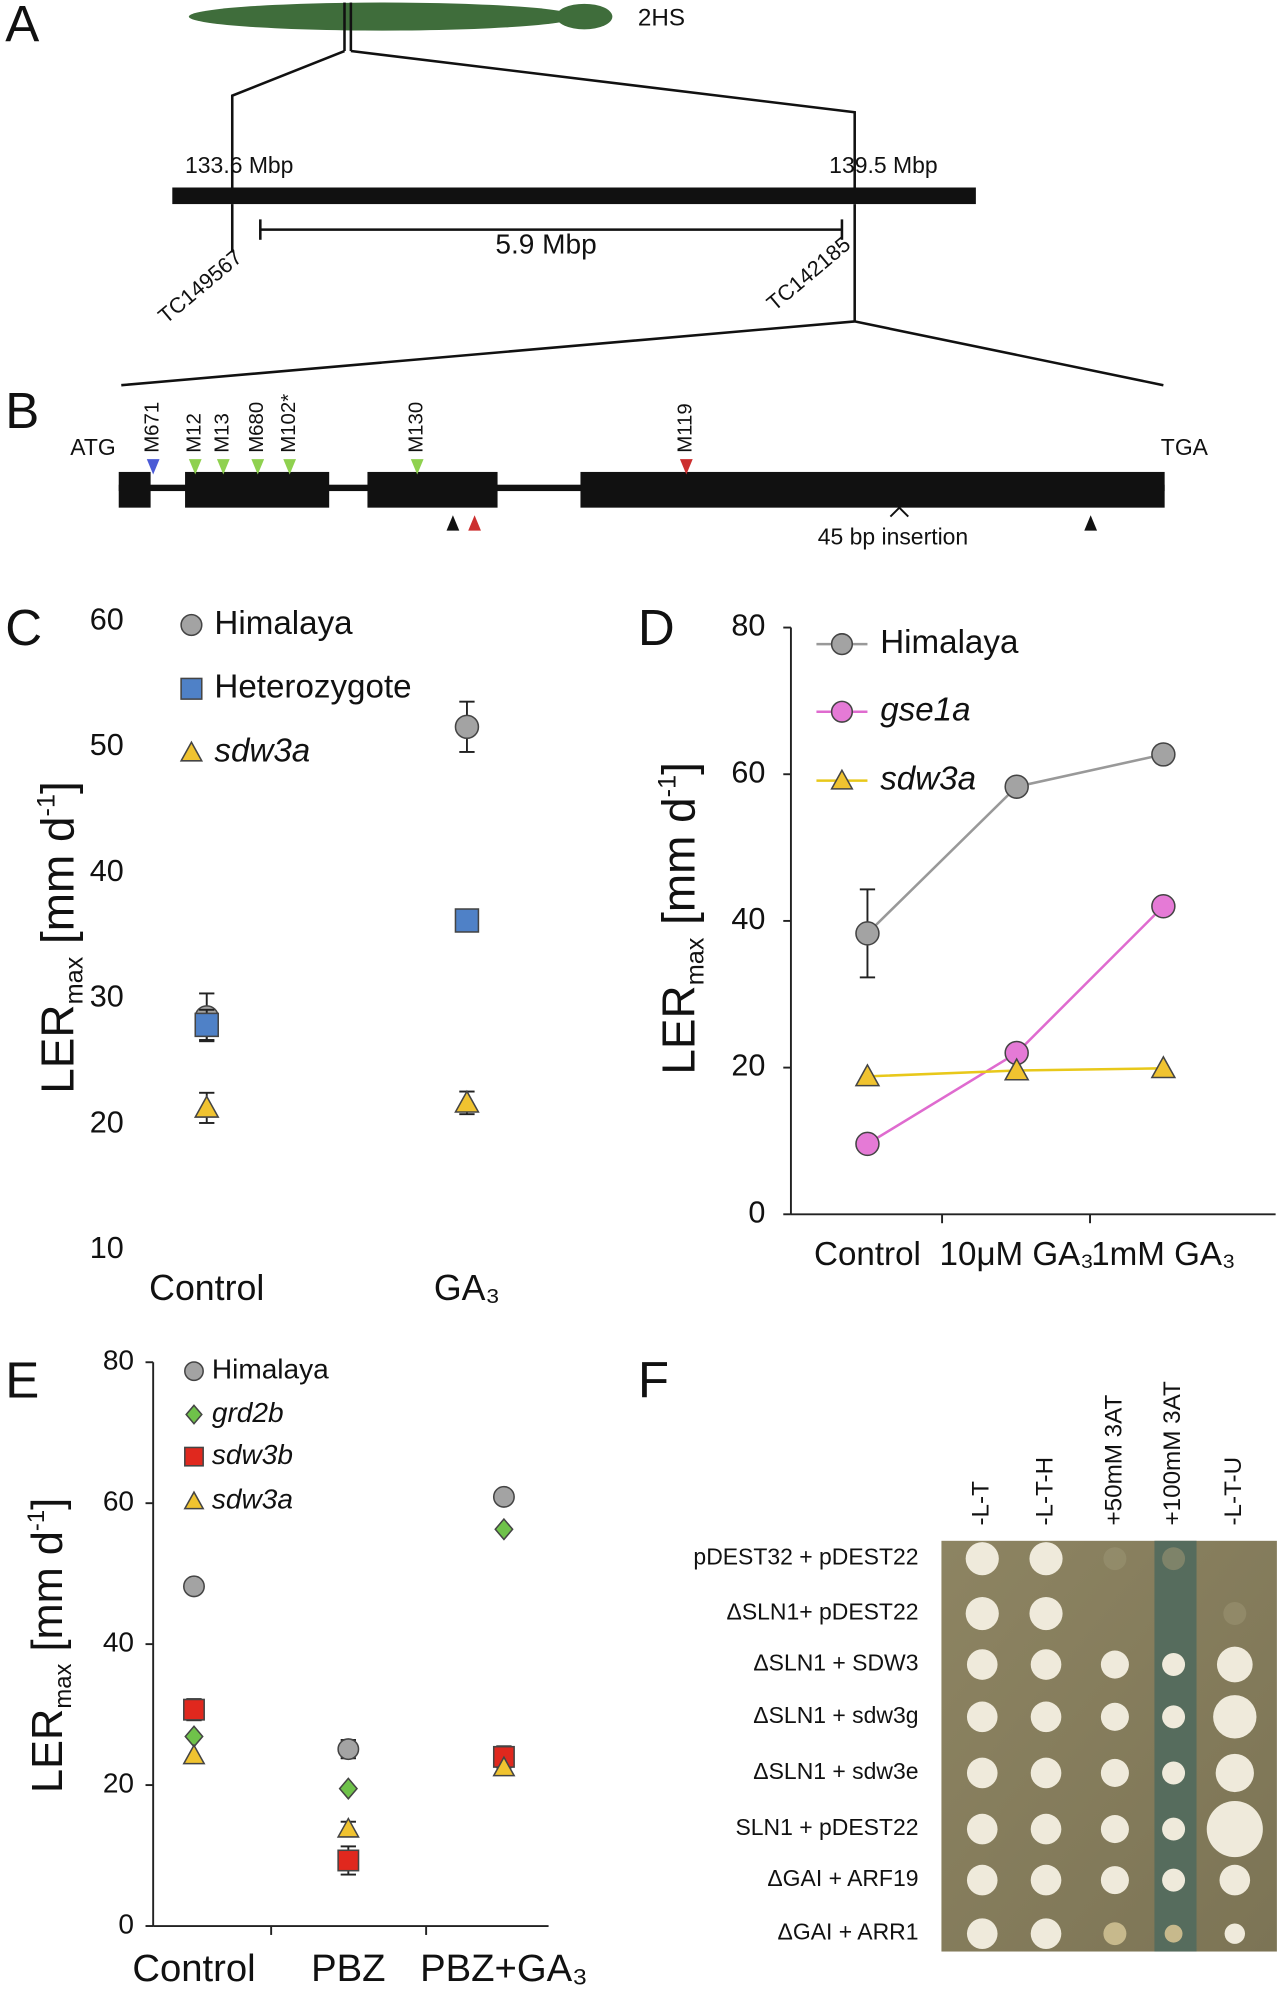  I want to click on mutation-label: M13, so click(223, 433).